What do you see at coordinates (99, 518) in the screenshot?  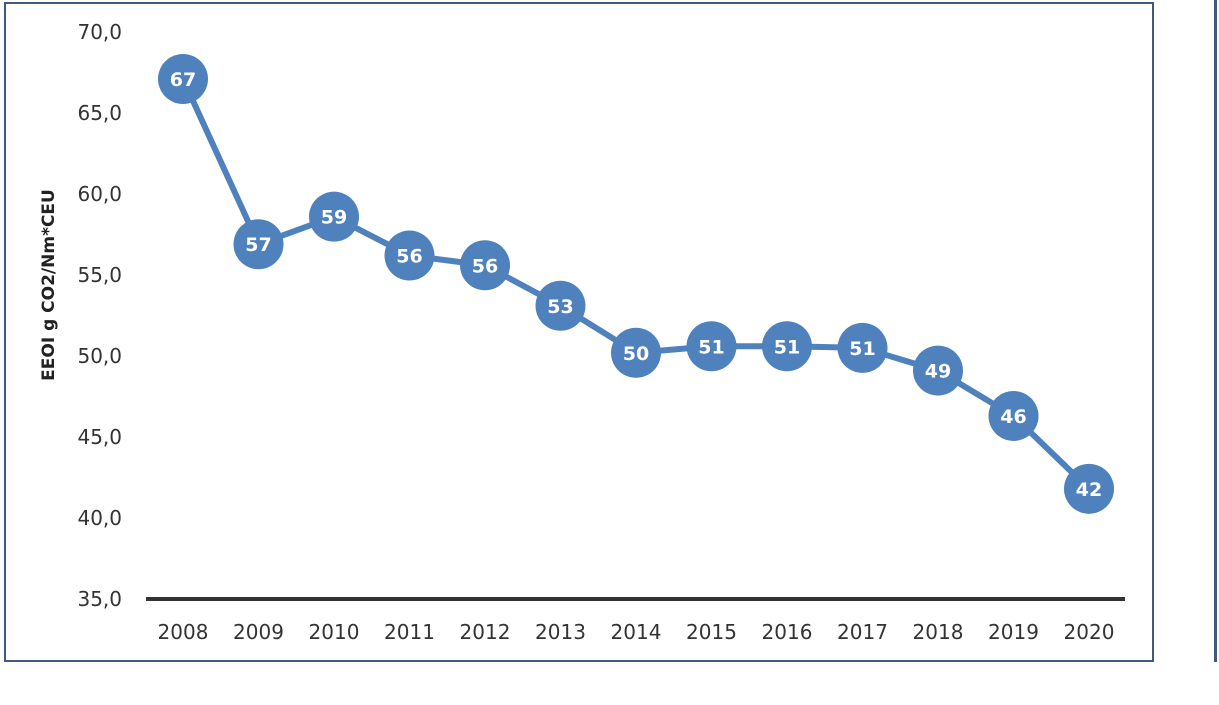 I see `y-tick-label: 40,0` at bounding box center [99, 518].